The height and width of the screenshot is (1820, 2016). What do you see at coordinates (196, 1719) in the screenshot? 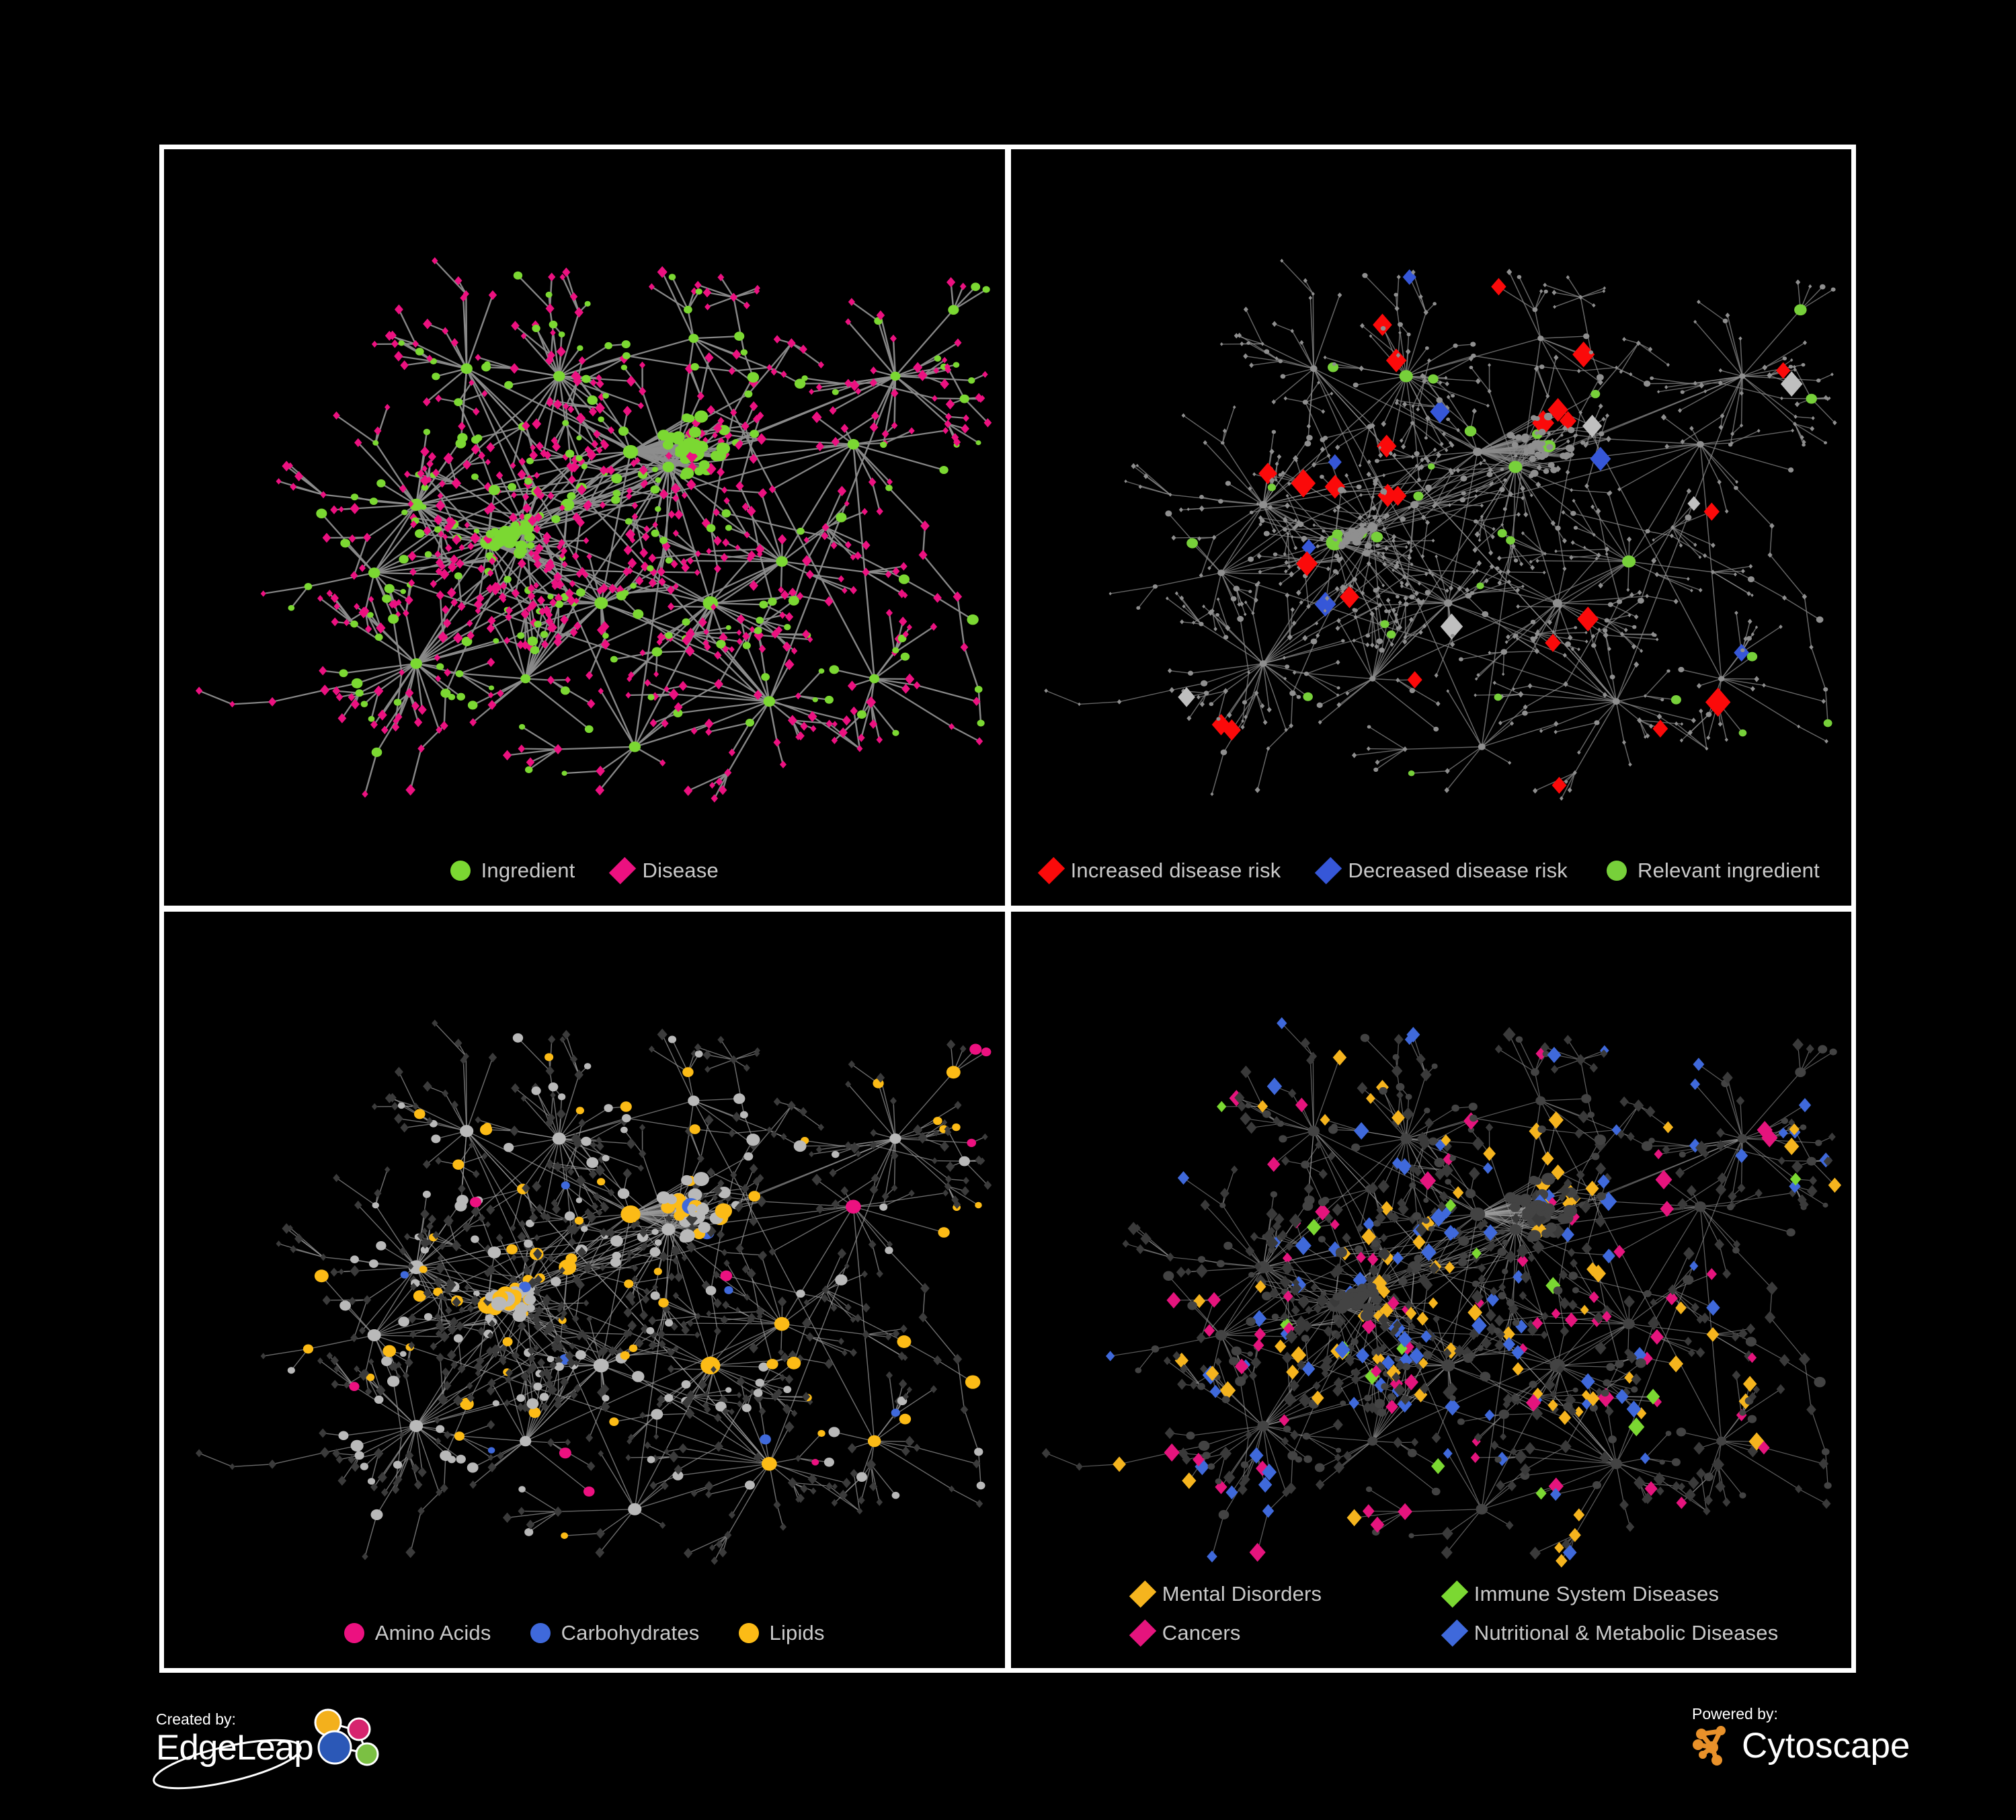
I see `created-by-kicker: Created by:` at bounding box center [196, 1719].